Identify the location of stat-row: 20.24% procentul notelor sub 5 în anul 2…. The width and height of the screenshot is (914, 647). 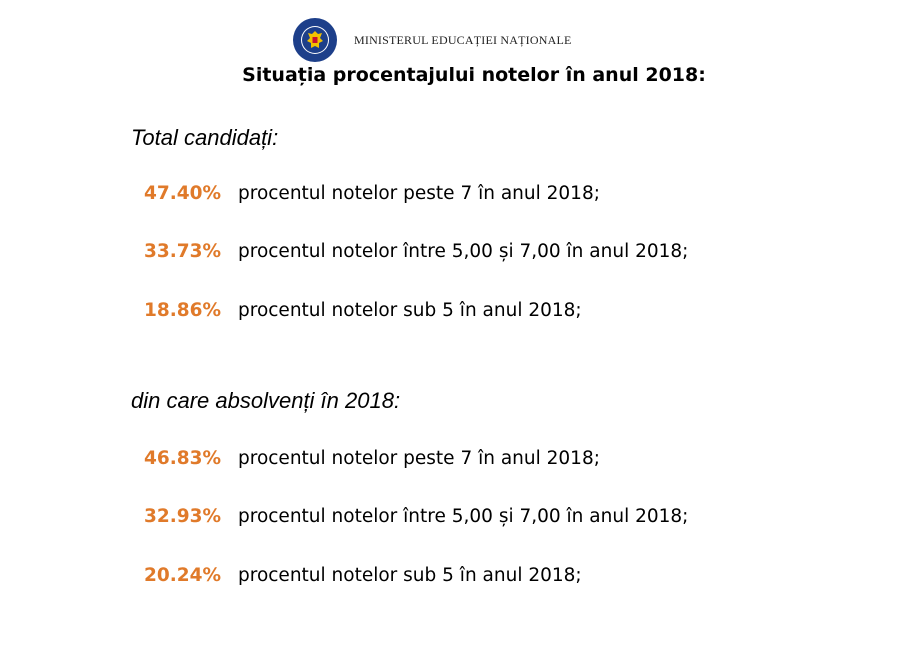
(363, 575).